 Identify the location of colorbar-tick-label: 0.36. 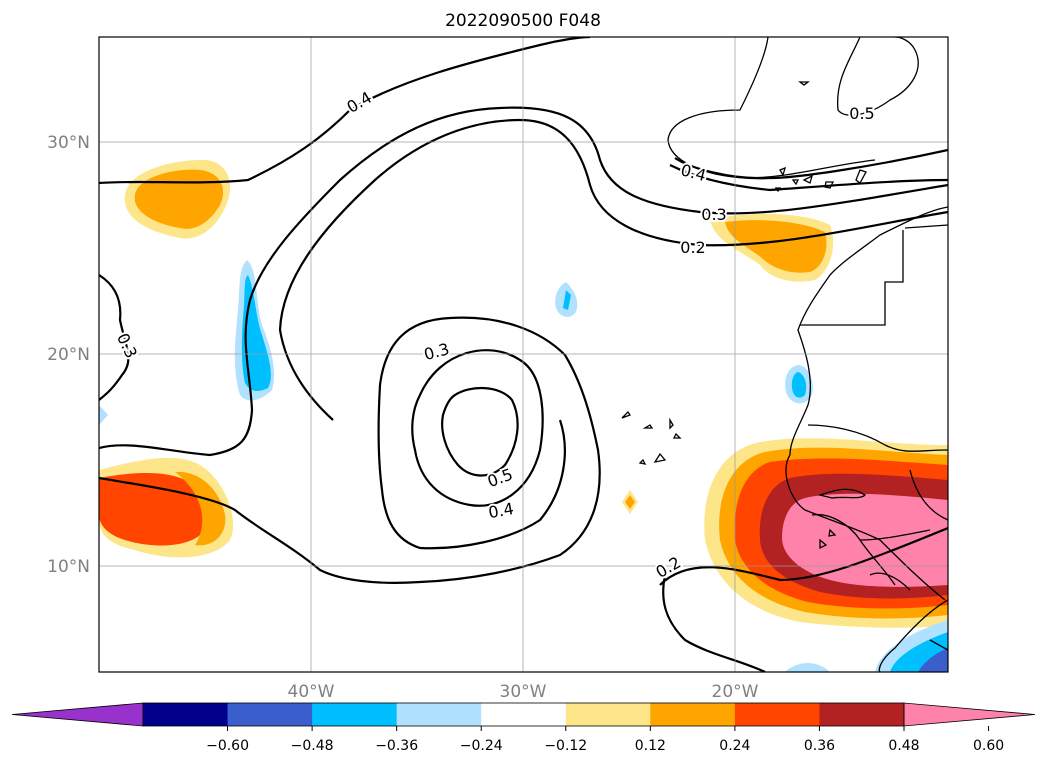
(819, 746).